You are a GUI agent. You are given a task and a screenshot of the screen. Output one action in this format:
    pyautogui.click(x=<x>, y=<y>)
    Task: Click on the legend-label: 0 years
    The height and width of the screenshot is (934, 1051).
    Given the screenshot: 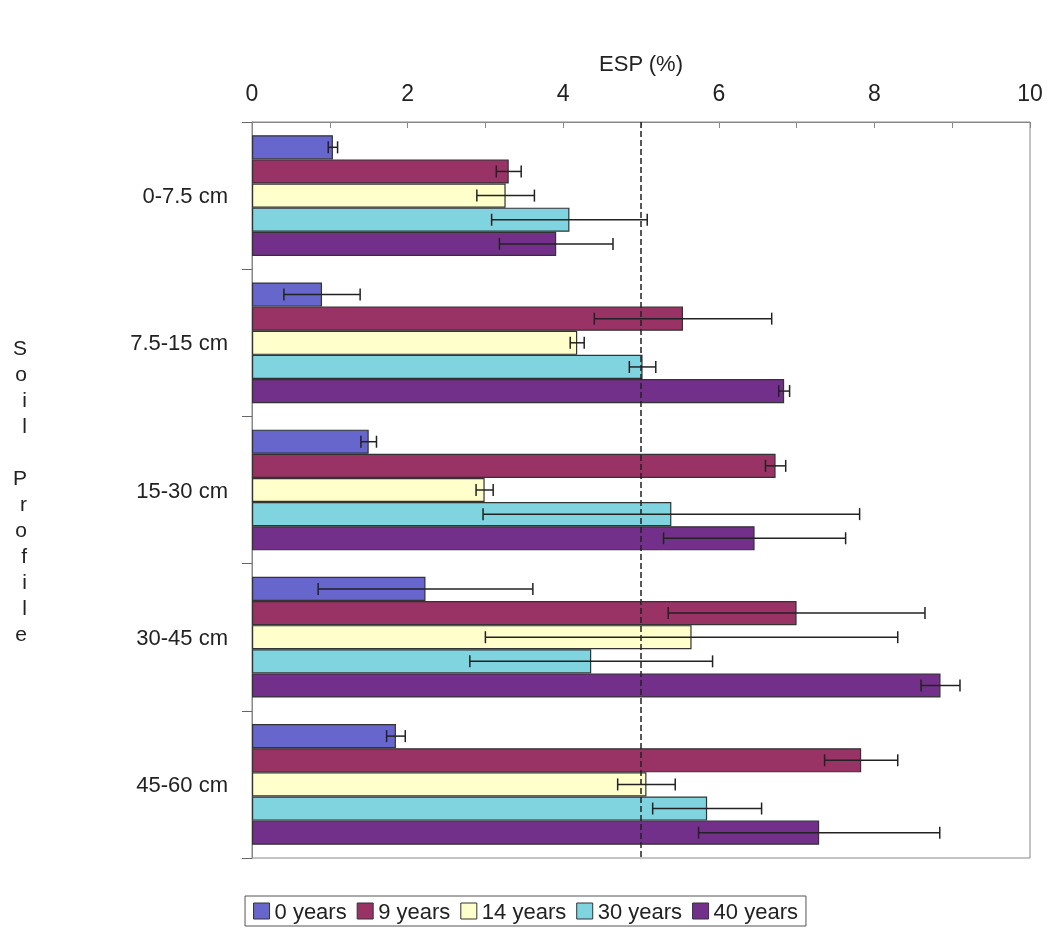 What is the action you would take?
    pyautogui.click(x=310, y=911)
    